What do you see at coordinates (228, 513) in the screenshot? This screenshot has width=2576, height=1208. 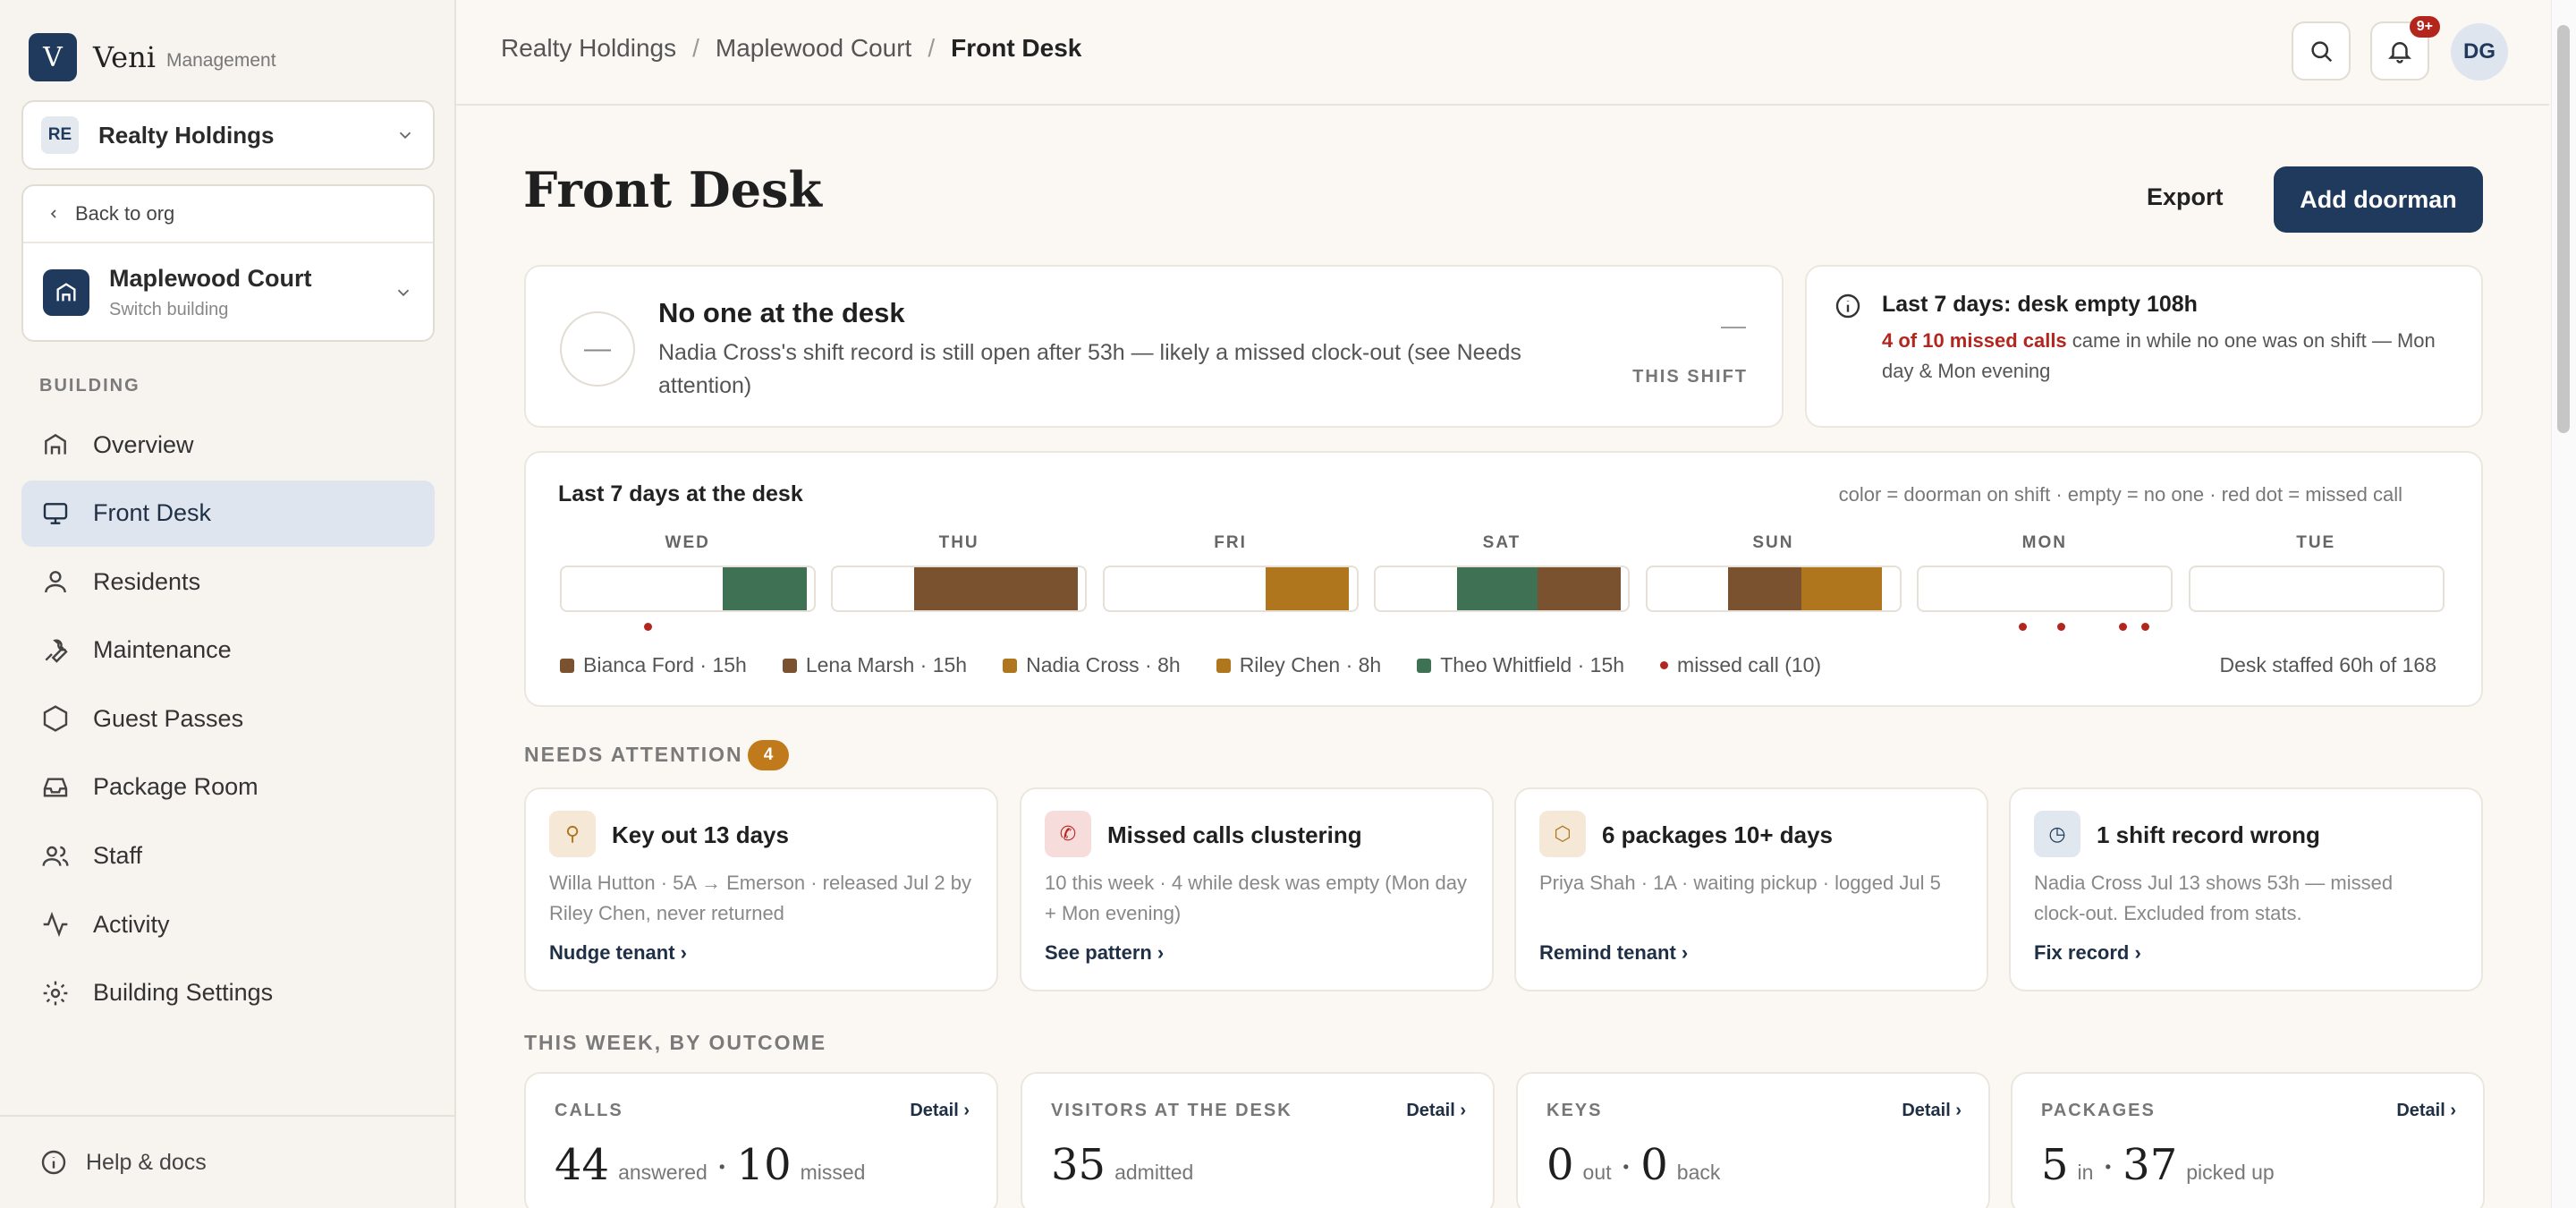 I see `sidebar-item-front-desk: Front Desk` at bounding box center [228, 513].